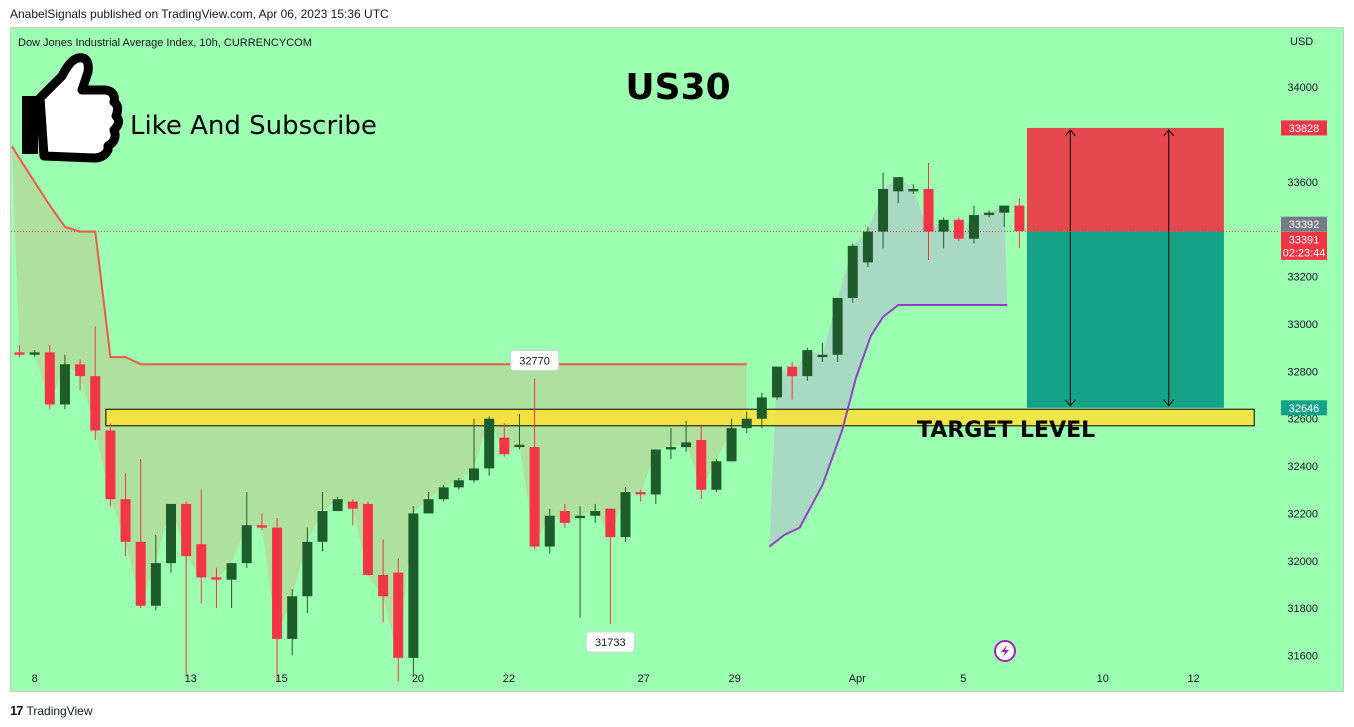 Image resolution: width=1354 pixels, height=727 pixels. What do you see at coordinates (677, 87) in the screenshot?
I see `chart-title: US30` at bounding box center [677, 87].